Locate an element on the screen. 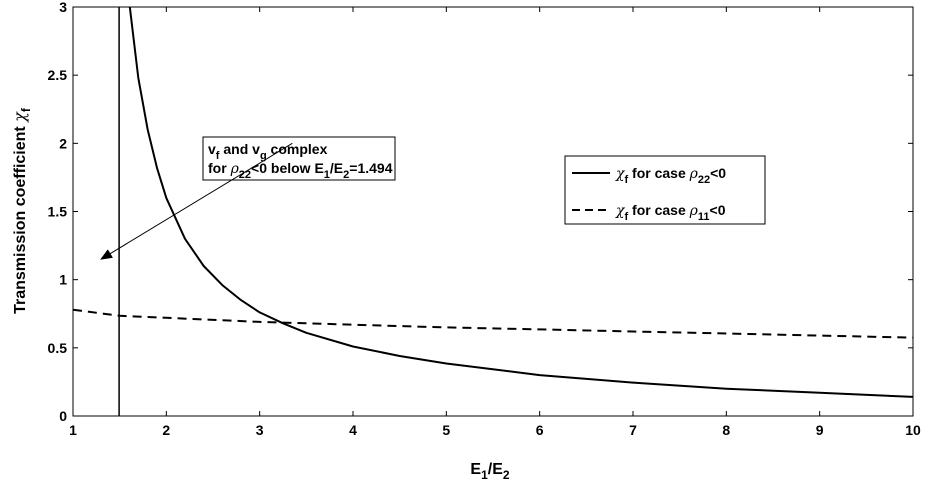 This screenshot has height=483, width=928. annotation-box is located at coordinates (299, 158).